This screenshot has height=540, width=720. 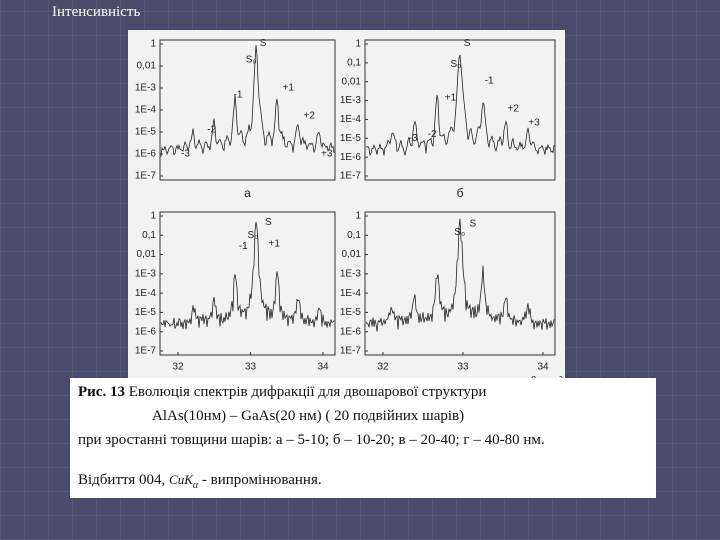 I want to click on panel-label: б, so click(x=460, y=193).